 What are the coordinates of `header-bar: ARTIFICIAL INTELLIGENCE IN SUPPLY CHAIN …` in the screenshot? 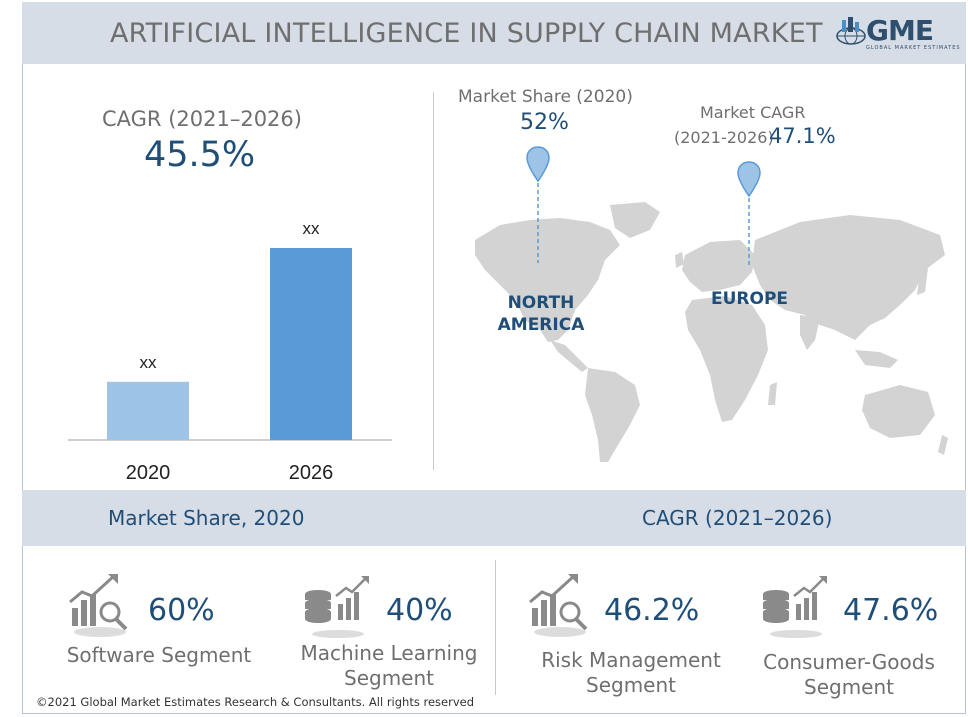 It's located at (494, 33).